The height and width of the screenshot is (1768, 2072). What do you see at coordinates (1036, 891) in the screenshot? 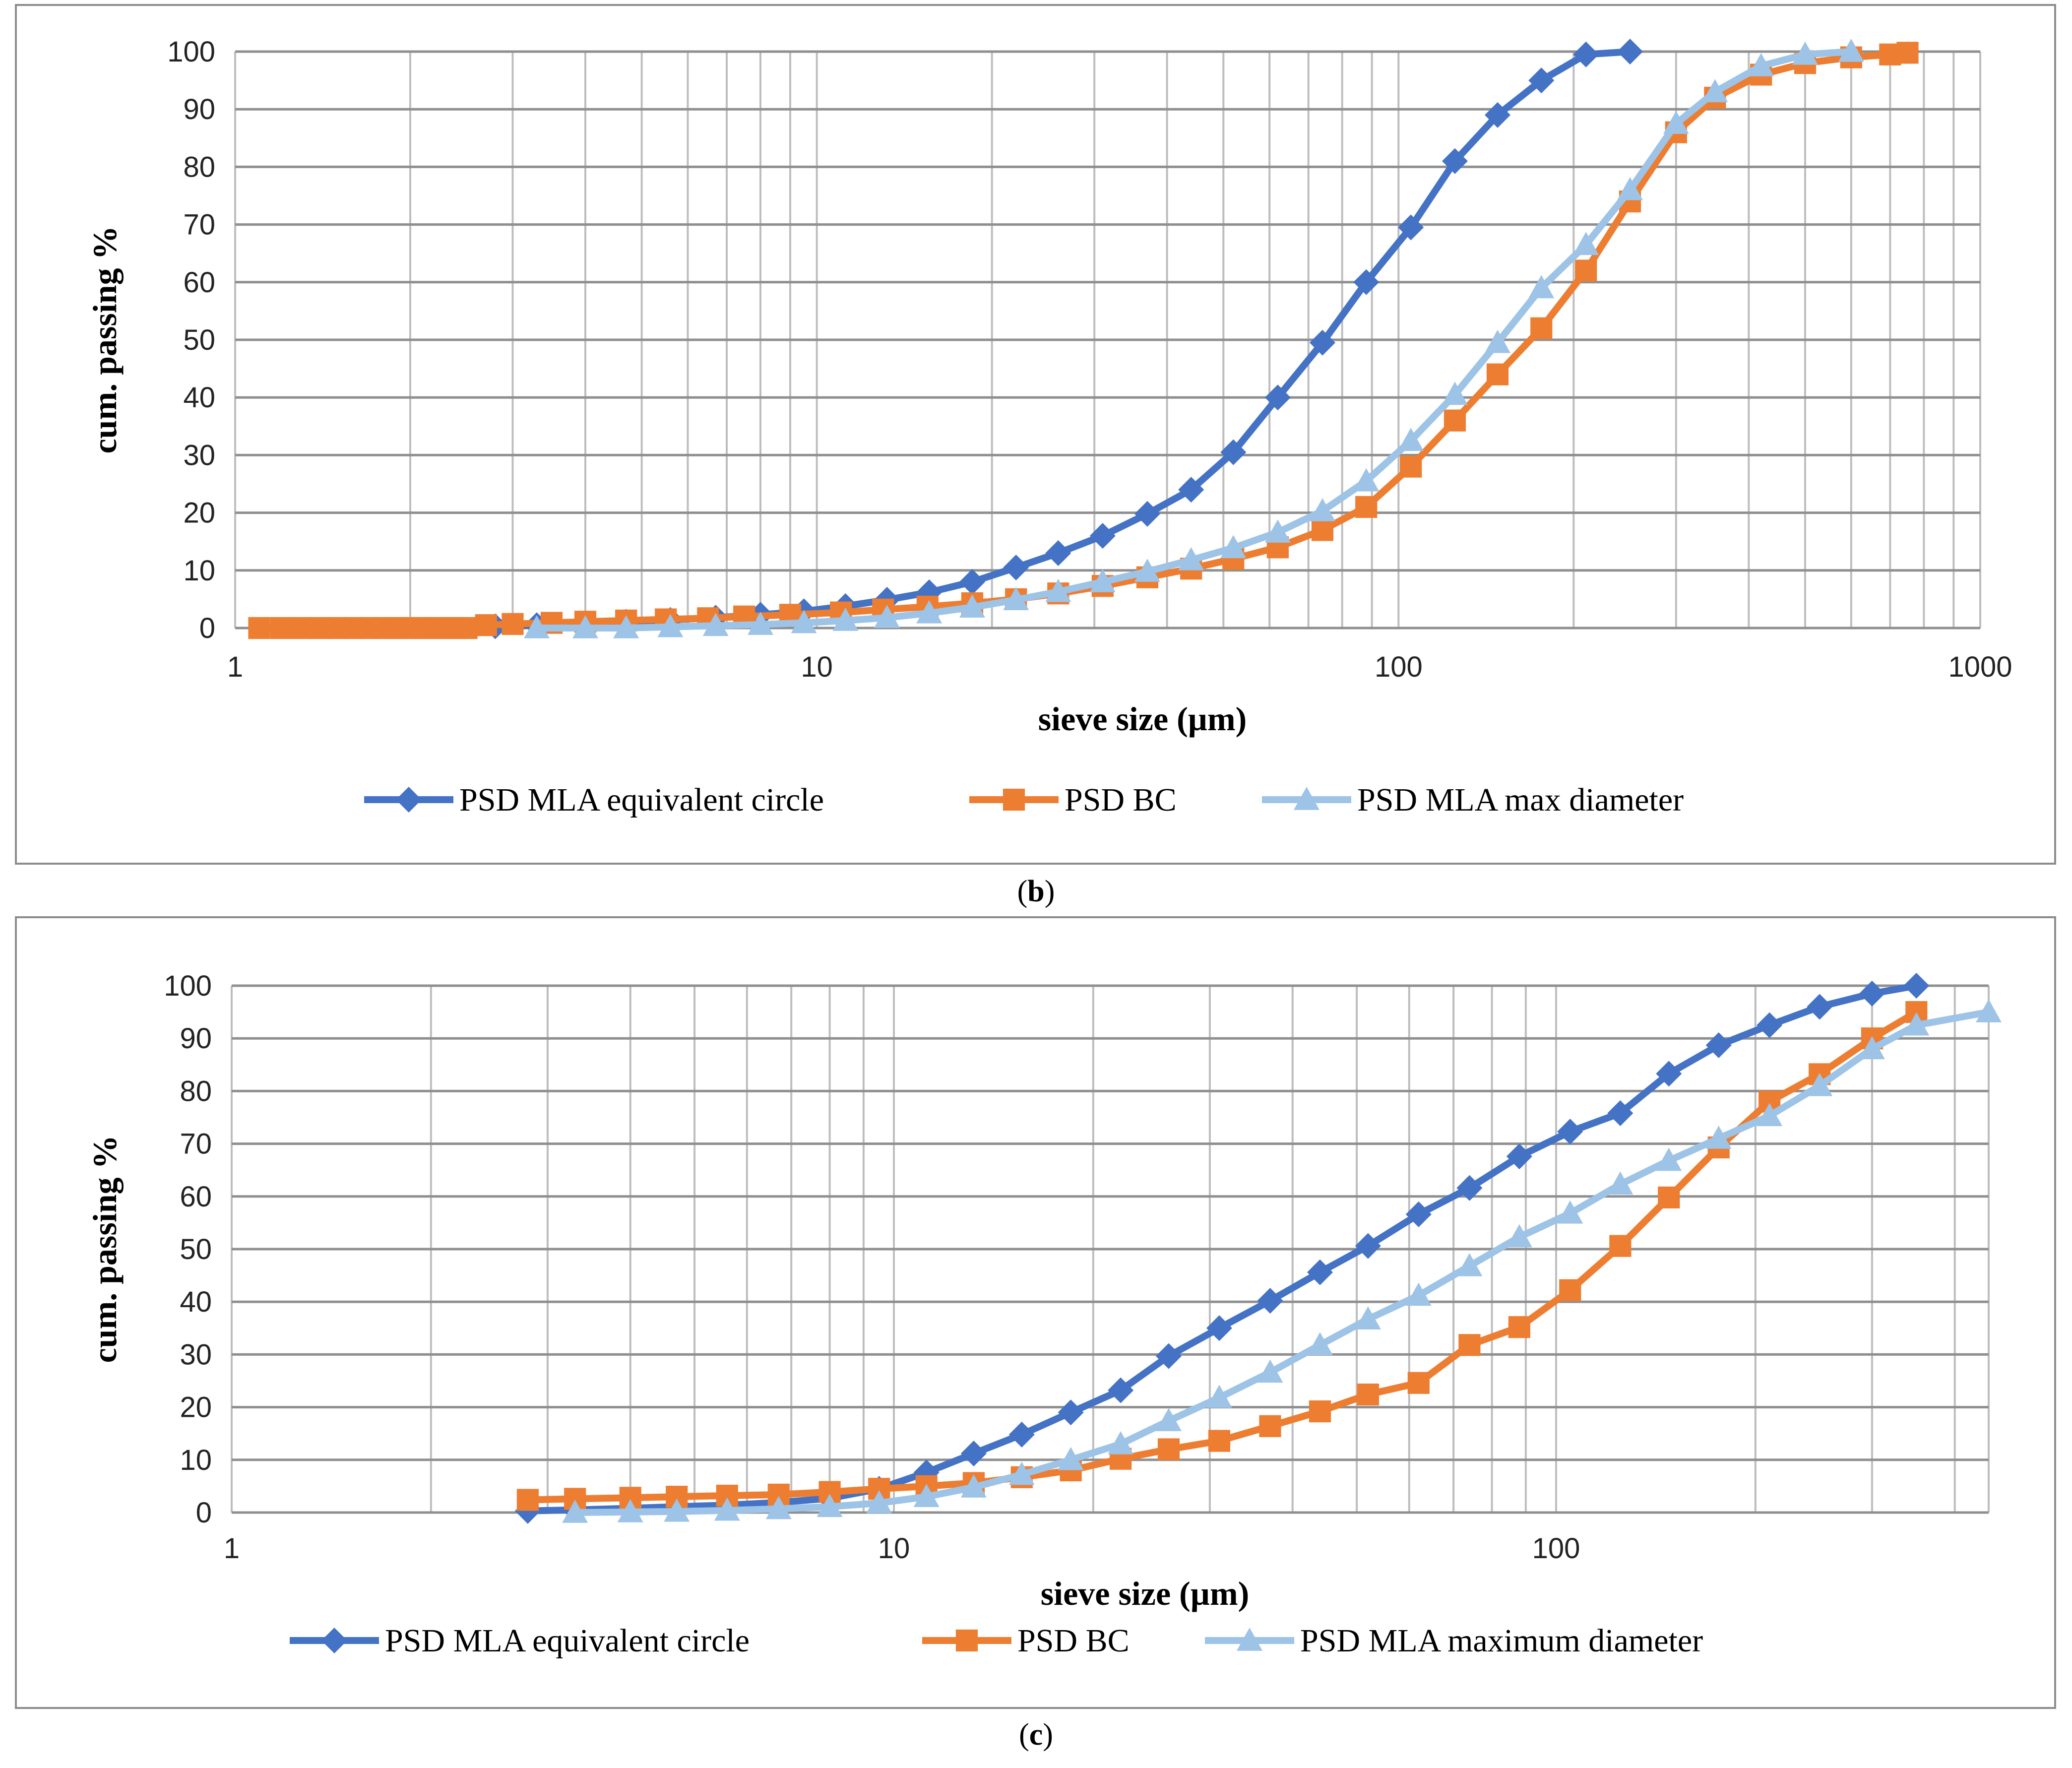
I see `caption-b: (b)` at bounding box center [1036, 891].